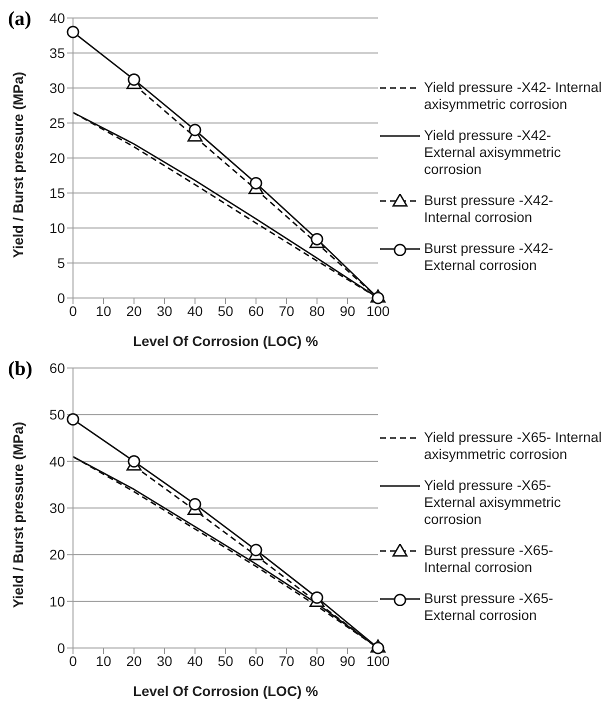 Image resolution: width=614 pixels, height=715 pixels. Describe the element at coordinates (57, 368) in the screenshot. I see `y-tick-label: 60` at that location.